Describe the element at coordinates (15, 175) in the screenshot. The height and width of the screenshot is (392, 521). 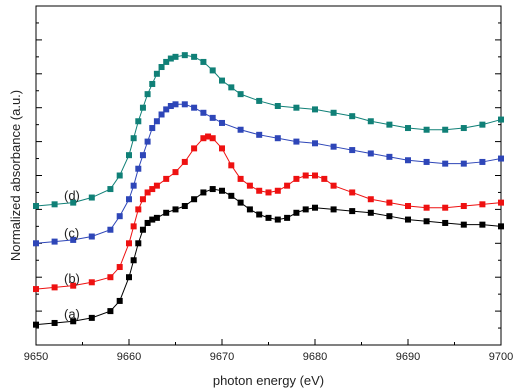
I see `y-axis-title: Normalized absorbance (a.u.)` at that location.